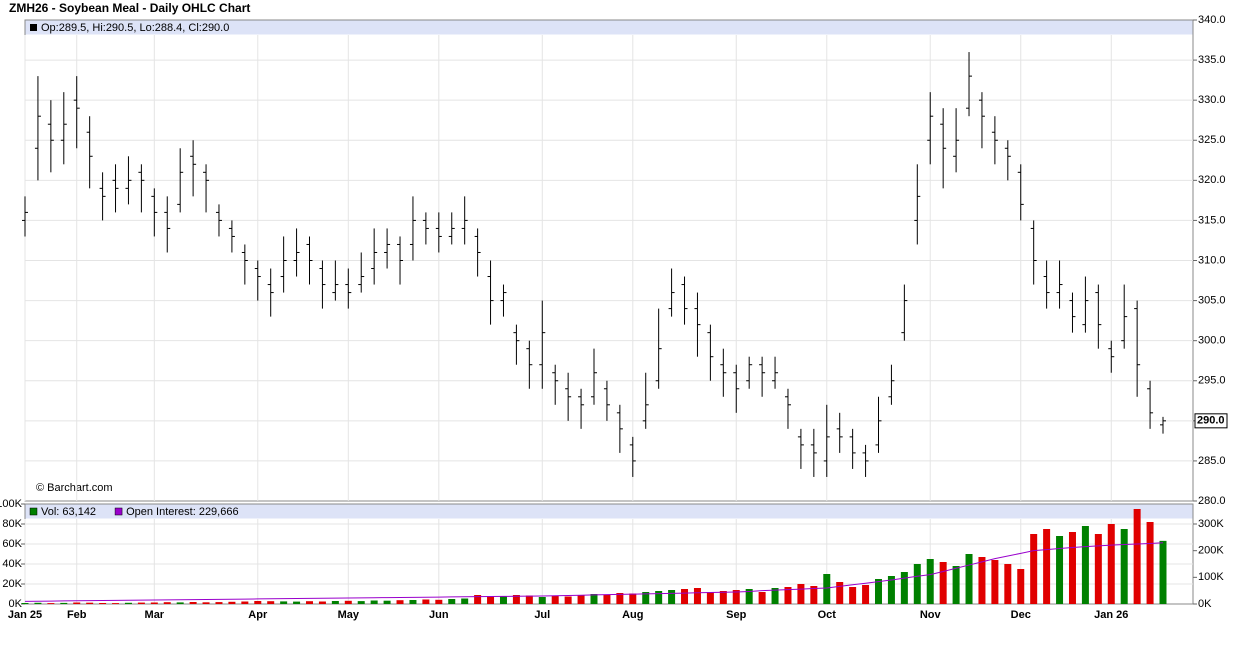 Image resolution: width=1236 pixels, height=645 pixels. Describe the element at coordinates (827, 615) in the screenshot. I see `x-tick-label: Oct` at that location.